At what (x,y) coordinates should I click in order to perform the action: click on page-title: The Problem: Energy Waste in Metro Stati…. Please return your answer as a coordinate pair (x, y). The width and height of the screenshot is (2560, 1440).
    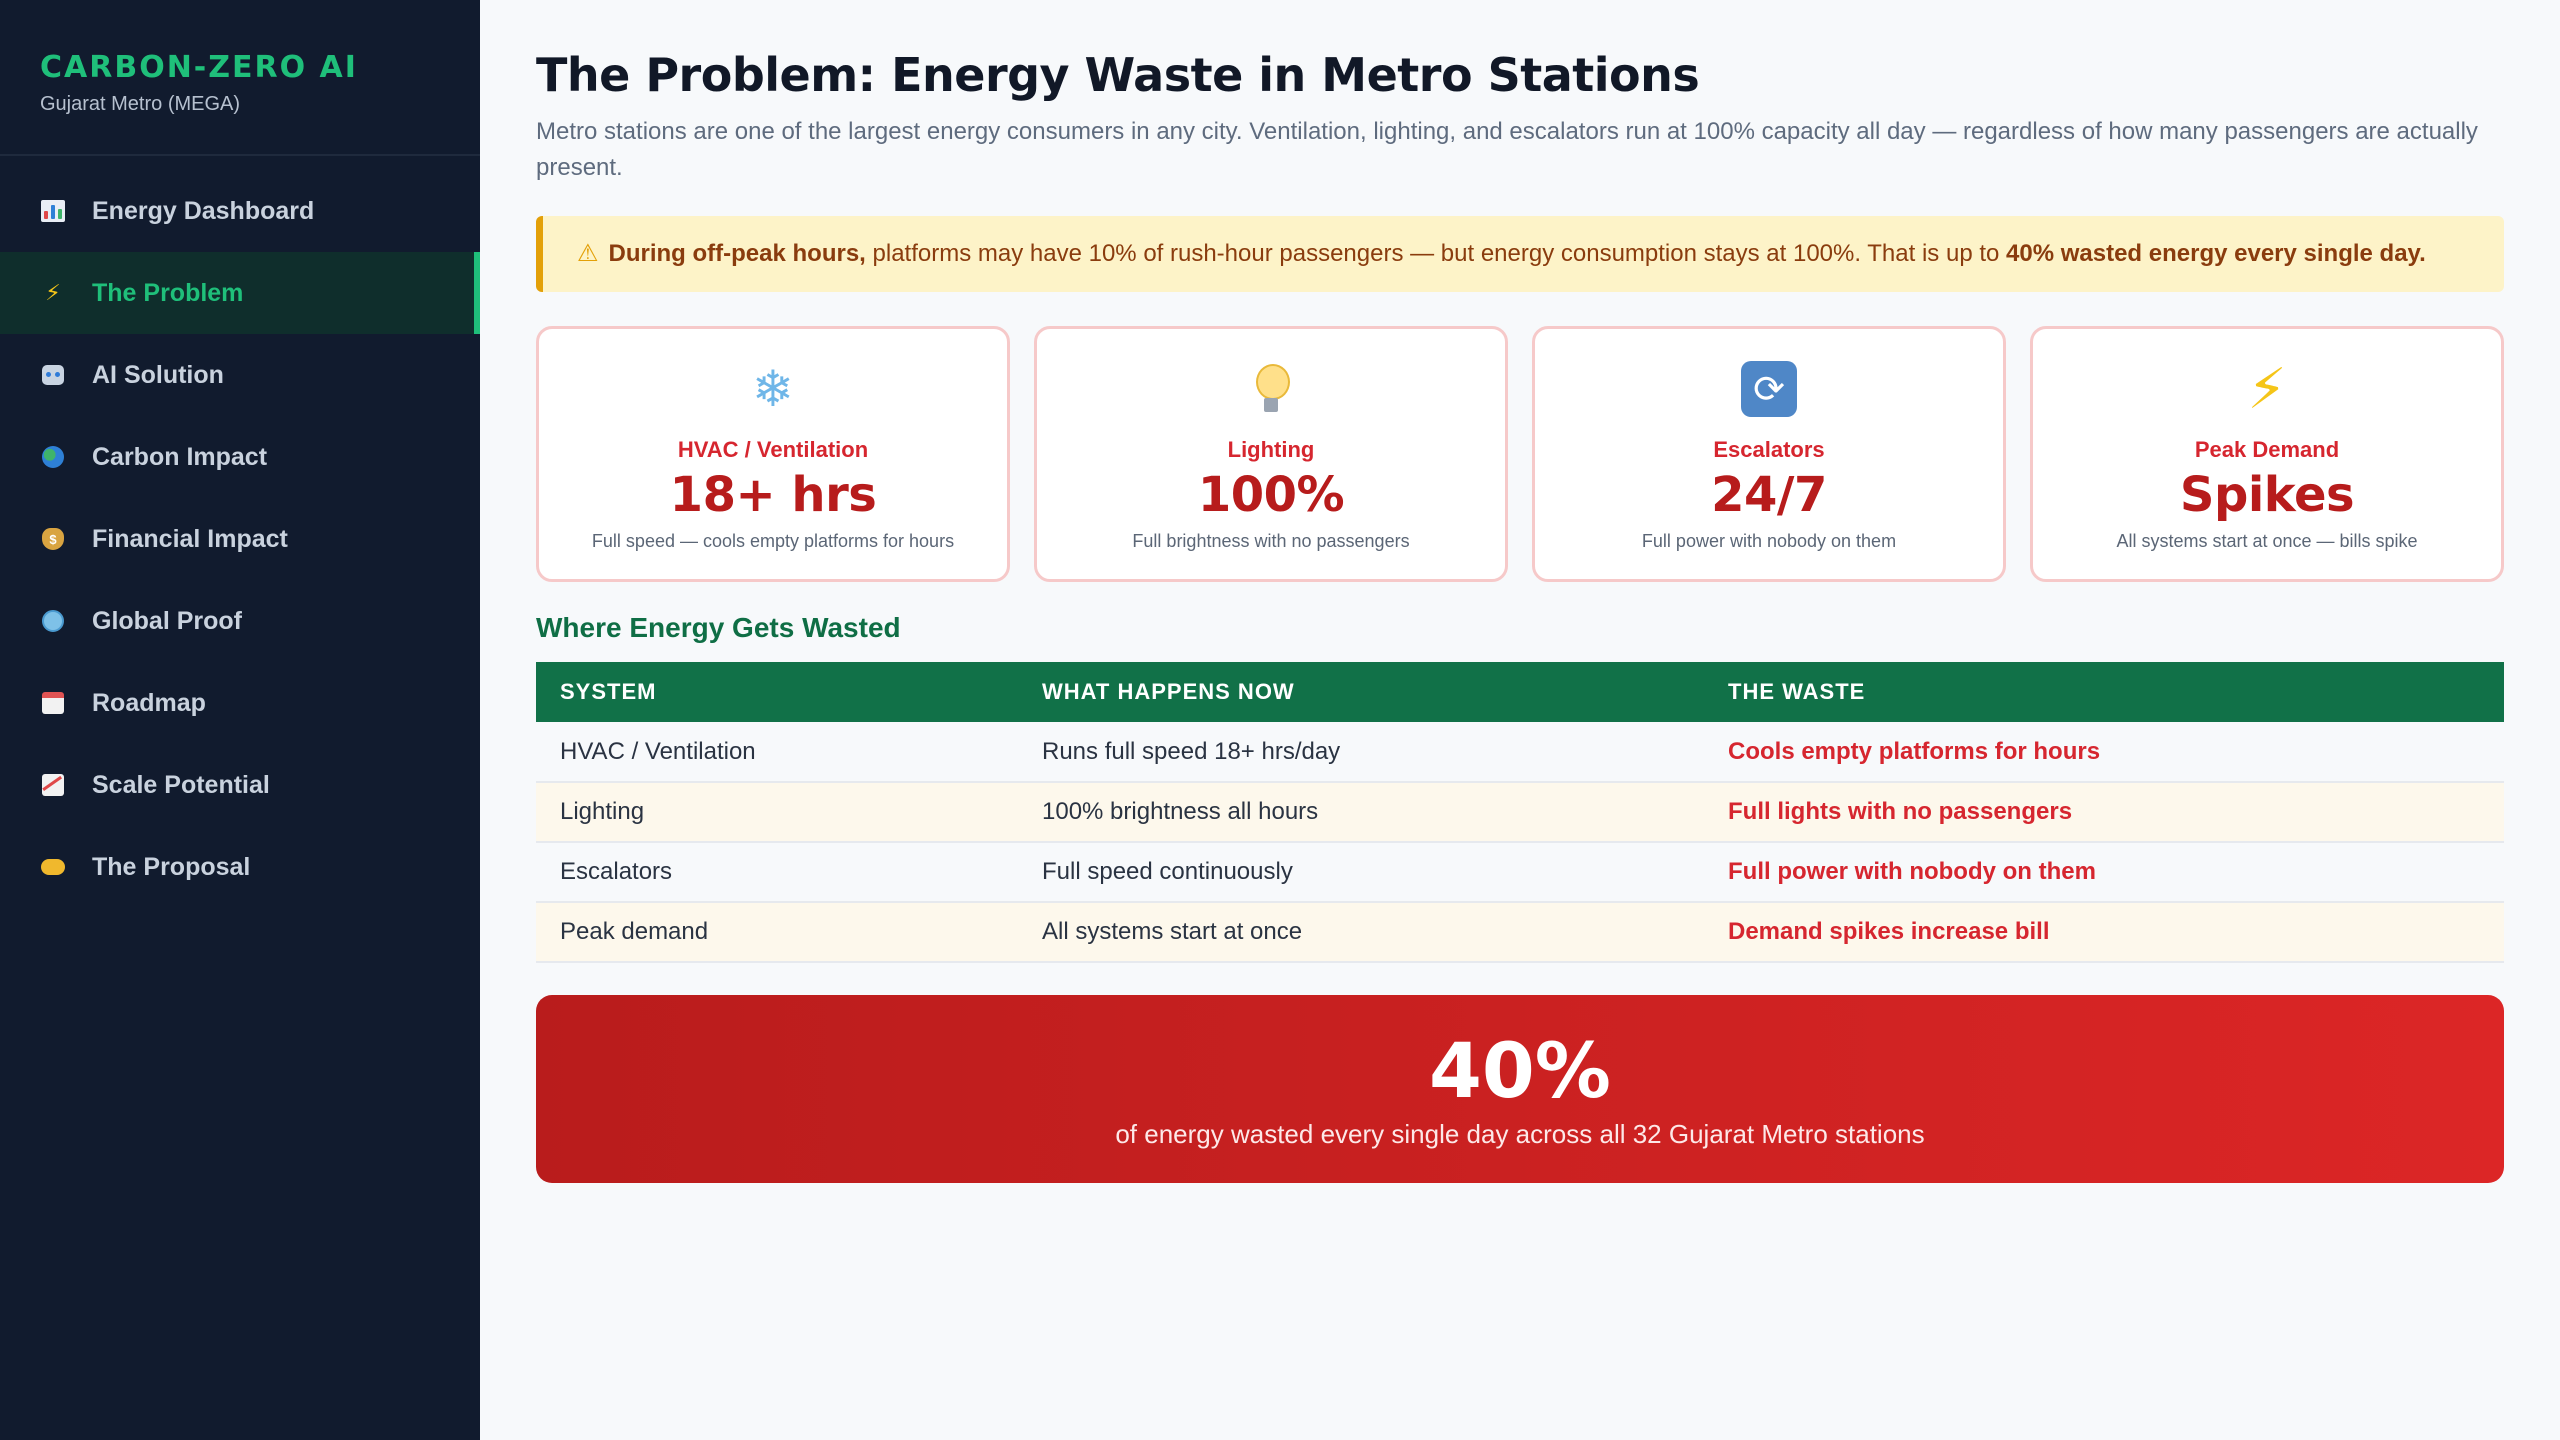
    Looking at the image, I should click on (1118, 75).